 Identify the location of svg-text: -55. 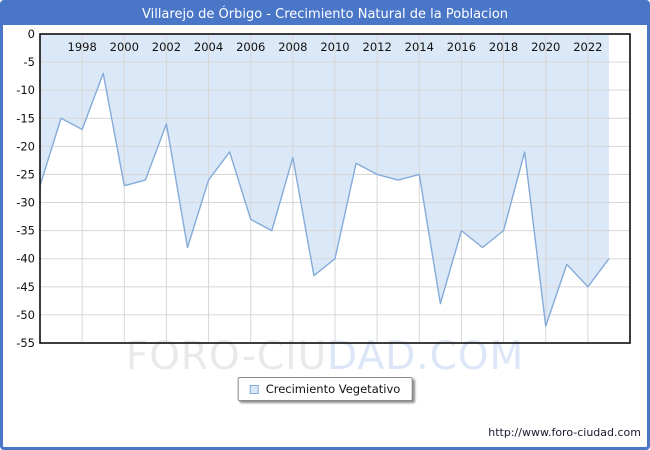
(25, 343).